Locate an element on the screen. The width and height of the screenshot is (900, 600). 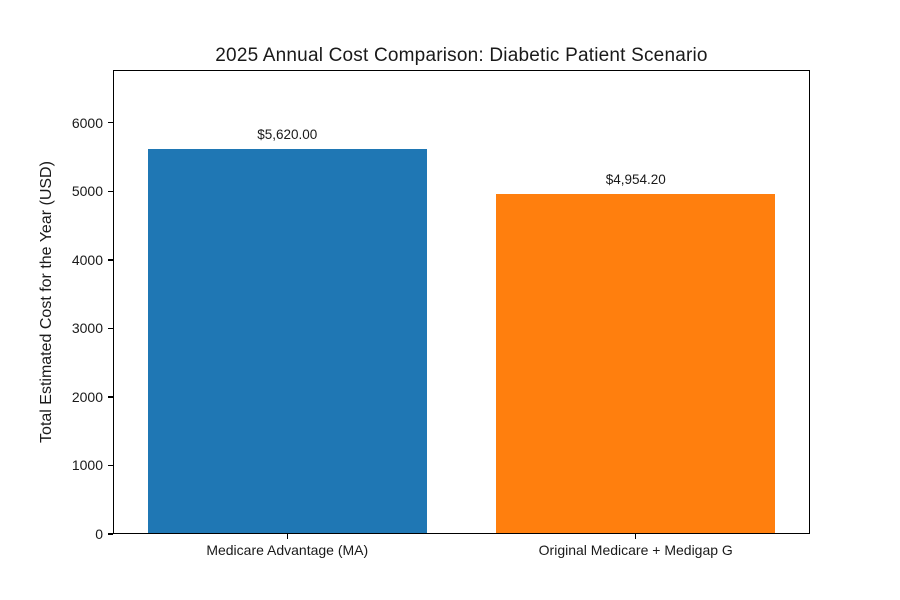
y-tick-label: 4000 is located at coordinates (87, 259).